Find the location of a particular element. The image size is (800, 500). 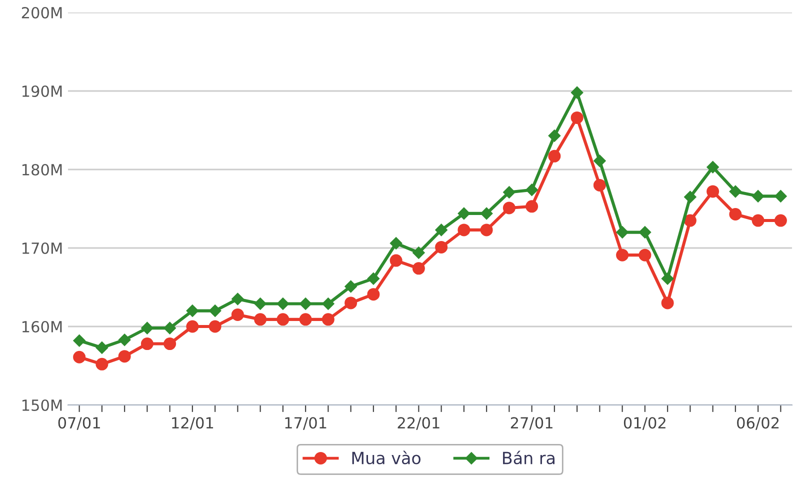

x-tick-label: 12/01 is located at coordinates (193, 423).